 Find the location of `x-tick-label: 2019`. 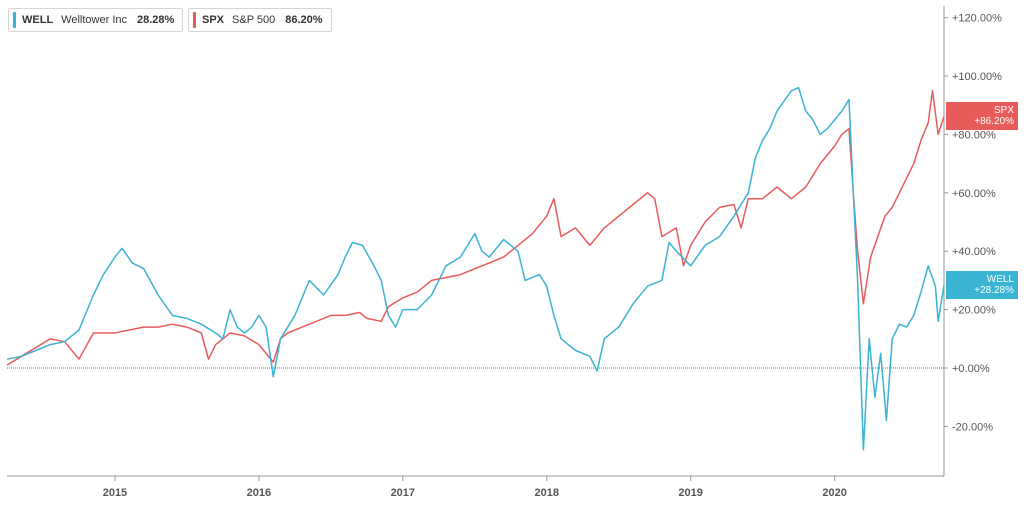

x-tick-label: 2019 is located at coordinates (690, 493).